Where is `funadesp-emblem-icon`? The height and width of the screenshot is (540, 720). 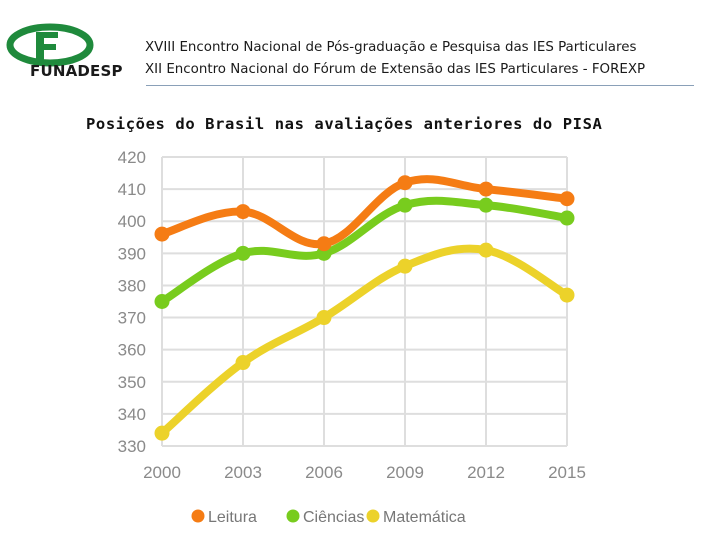
funadesp-emblem-icon is located at coordinates (50, 45).